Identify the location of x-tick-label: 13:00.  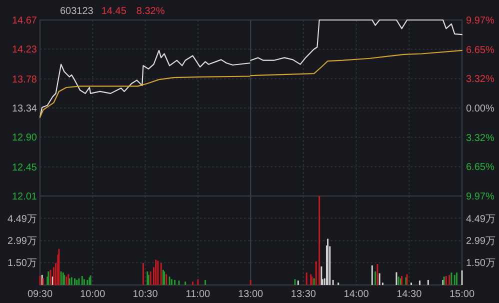
(251, 294).